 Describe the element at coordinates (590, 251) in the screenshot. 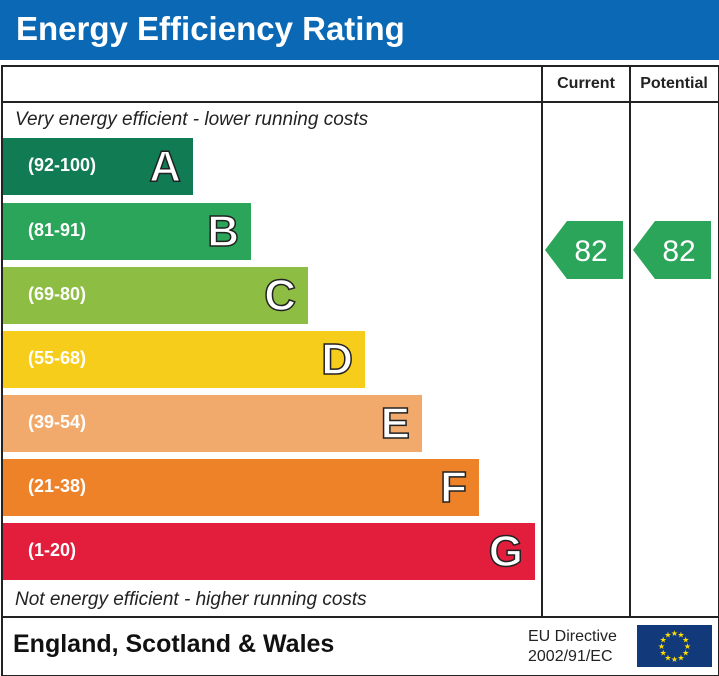

I see `current-rating-value: 82` at that location.